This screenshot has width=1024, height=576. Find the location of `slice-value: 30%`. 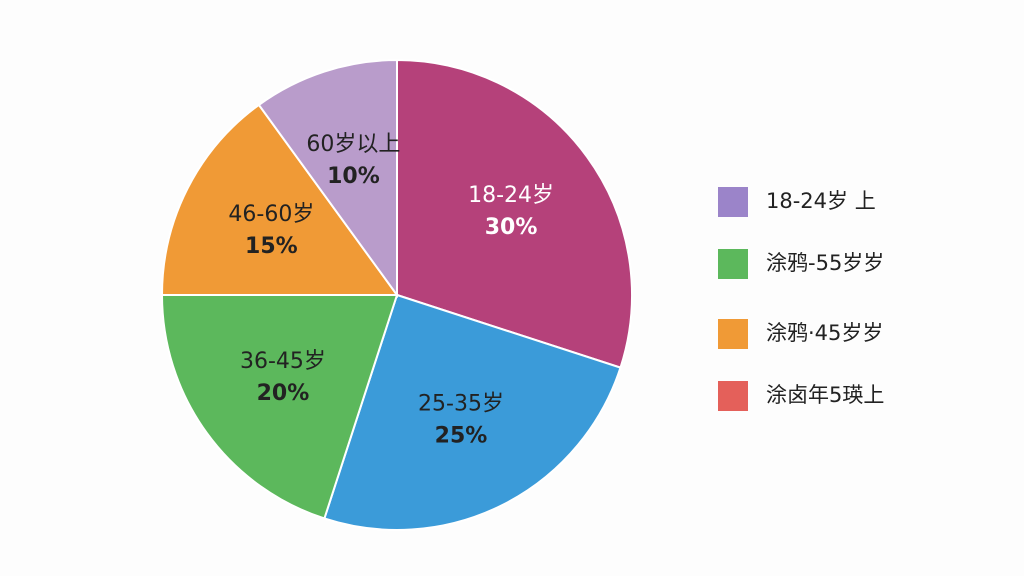

slice-value: 30% is located at coordinates (511, 227).